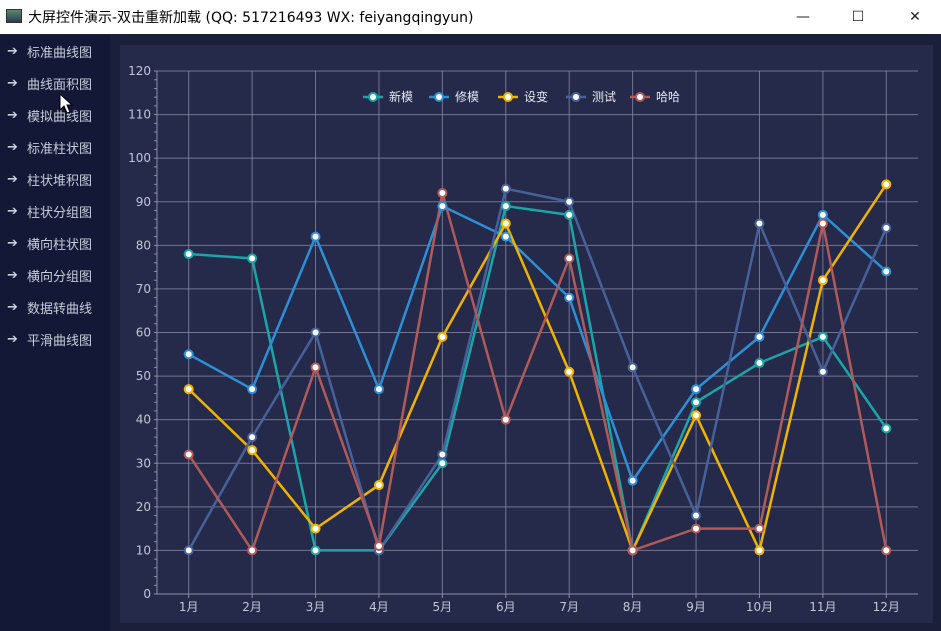 The width and height of the screenshot is (941, 631). Describe the element at coordinates (14, 16) in the screenshot. I see `app-icon` at that location.